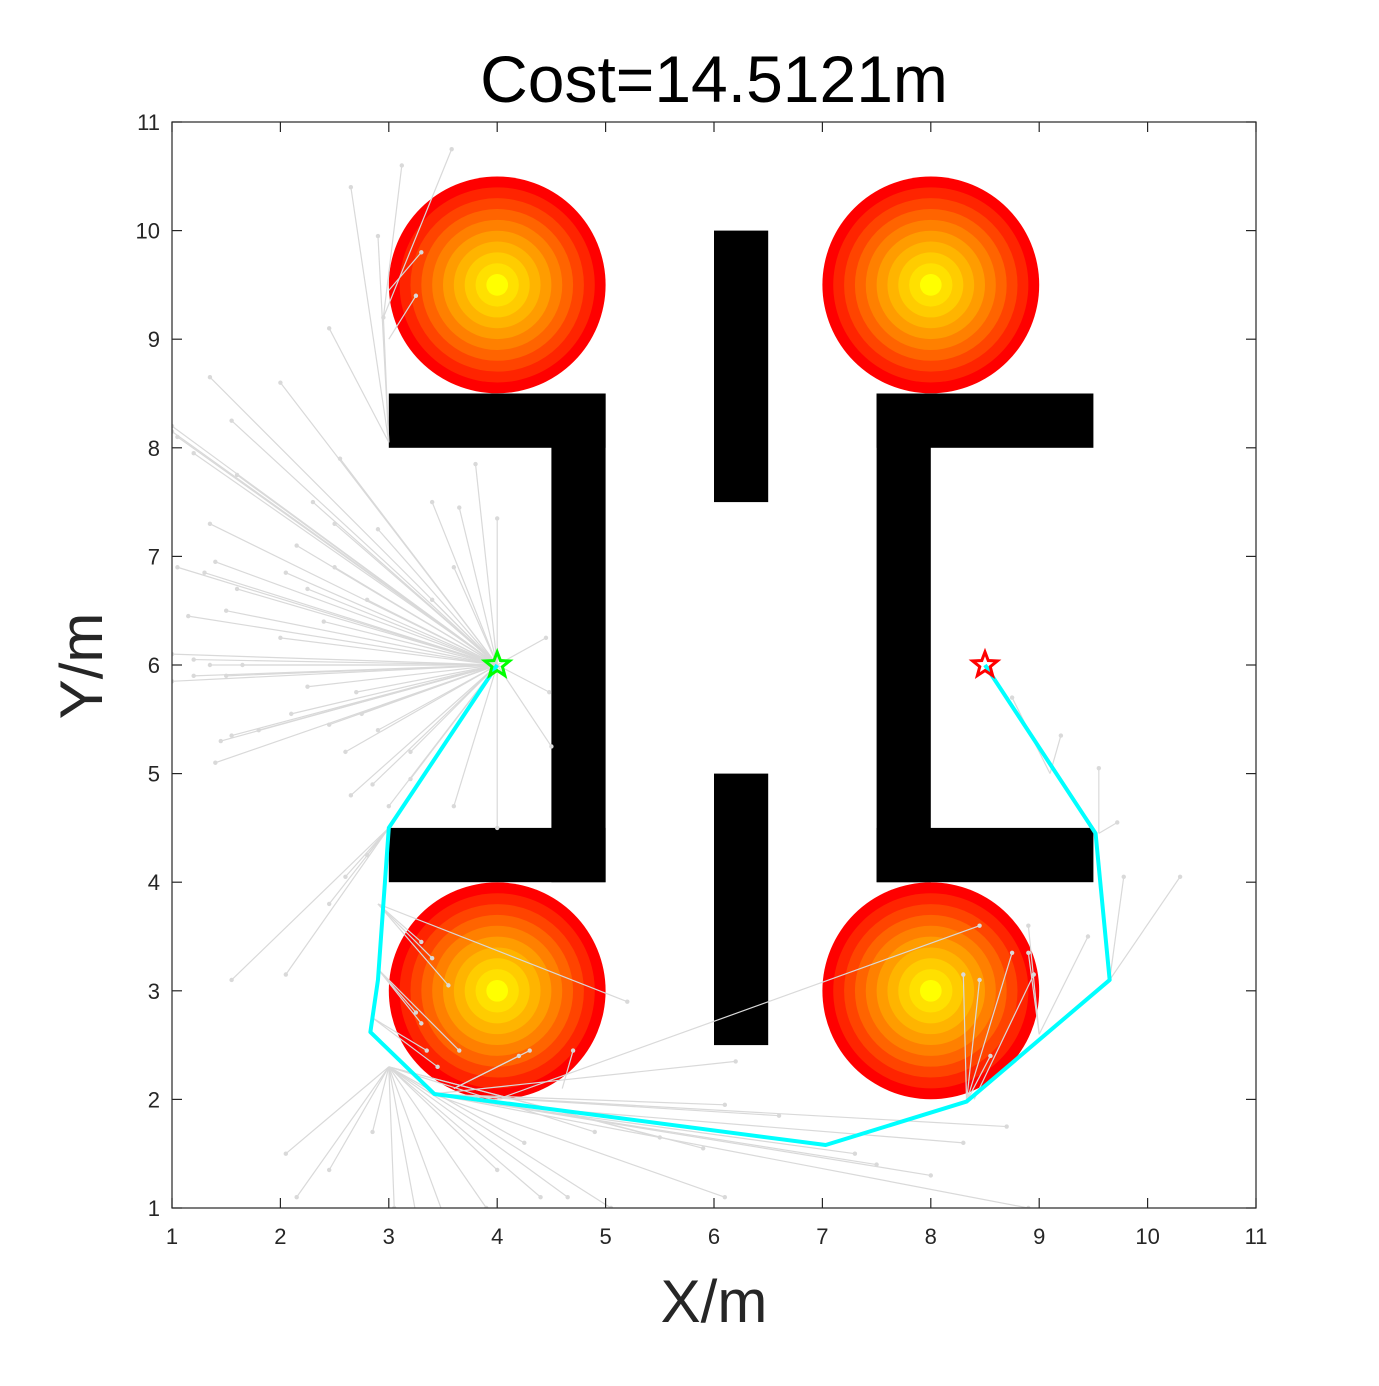  What do you see at coordinates (931, 1236) in the screenshot?
I see `x-tick-label: 8` at bounding box center [931, 1236].